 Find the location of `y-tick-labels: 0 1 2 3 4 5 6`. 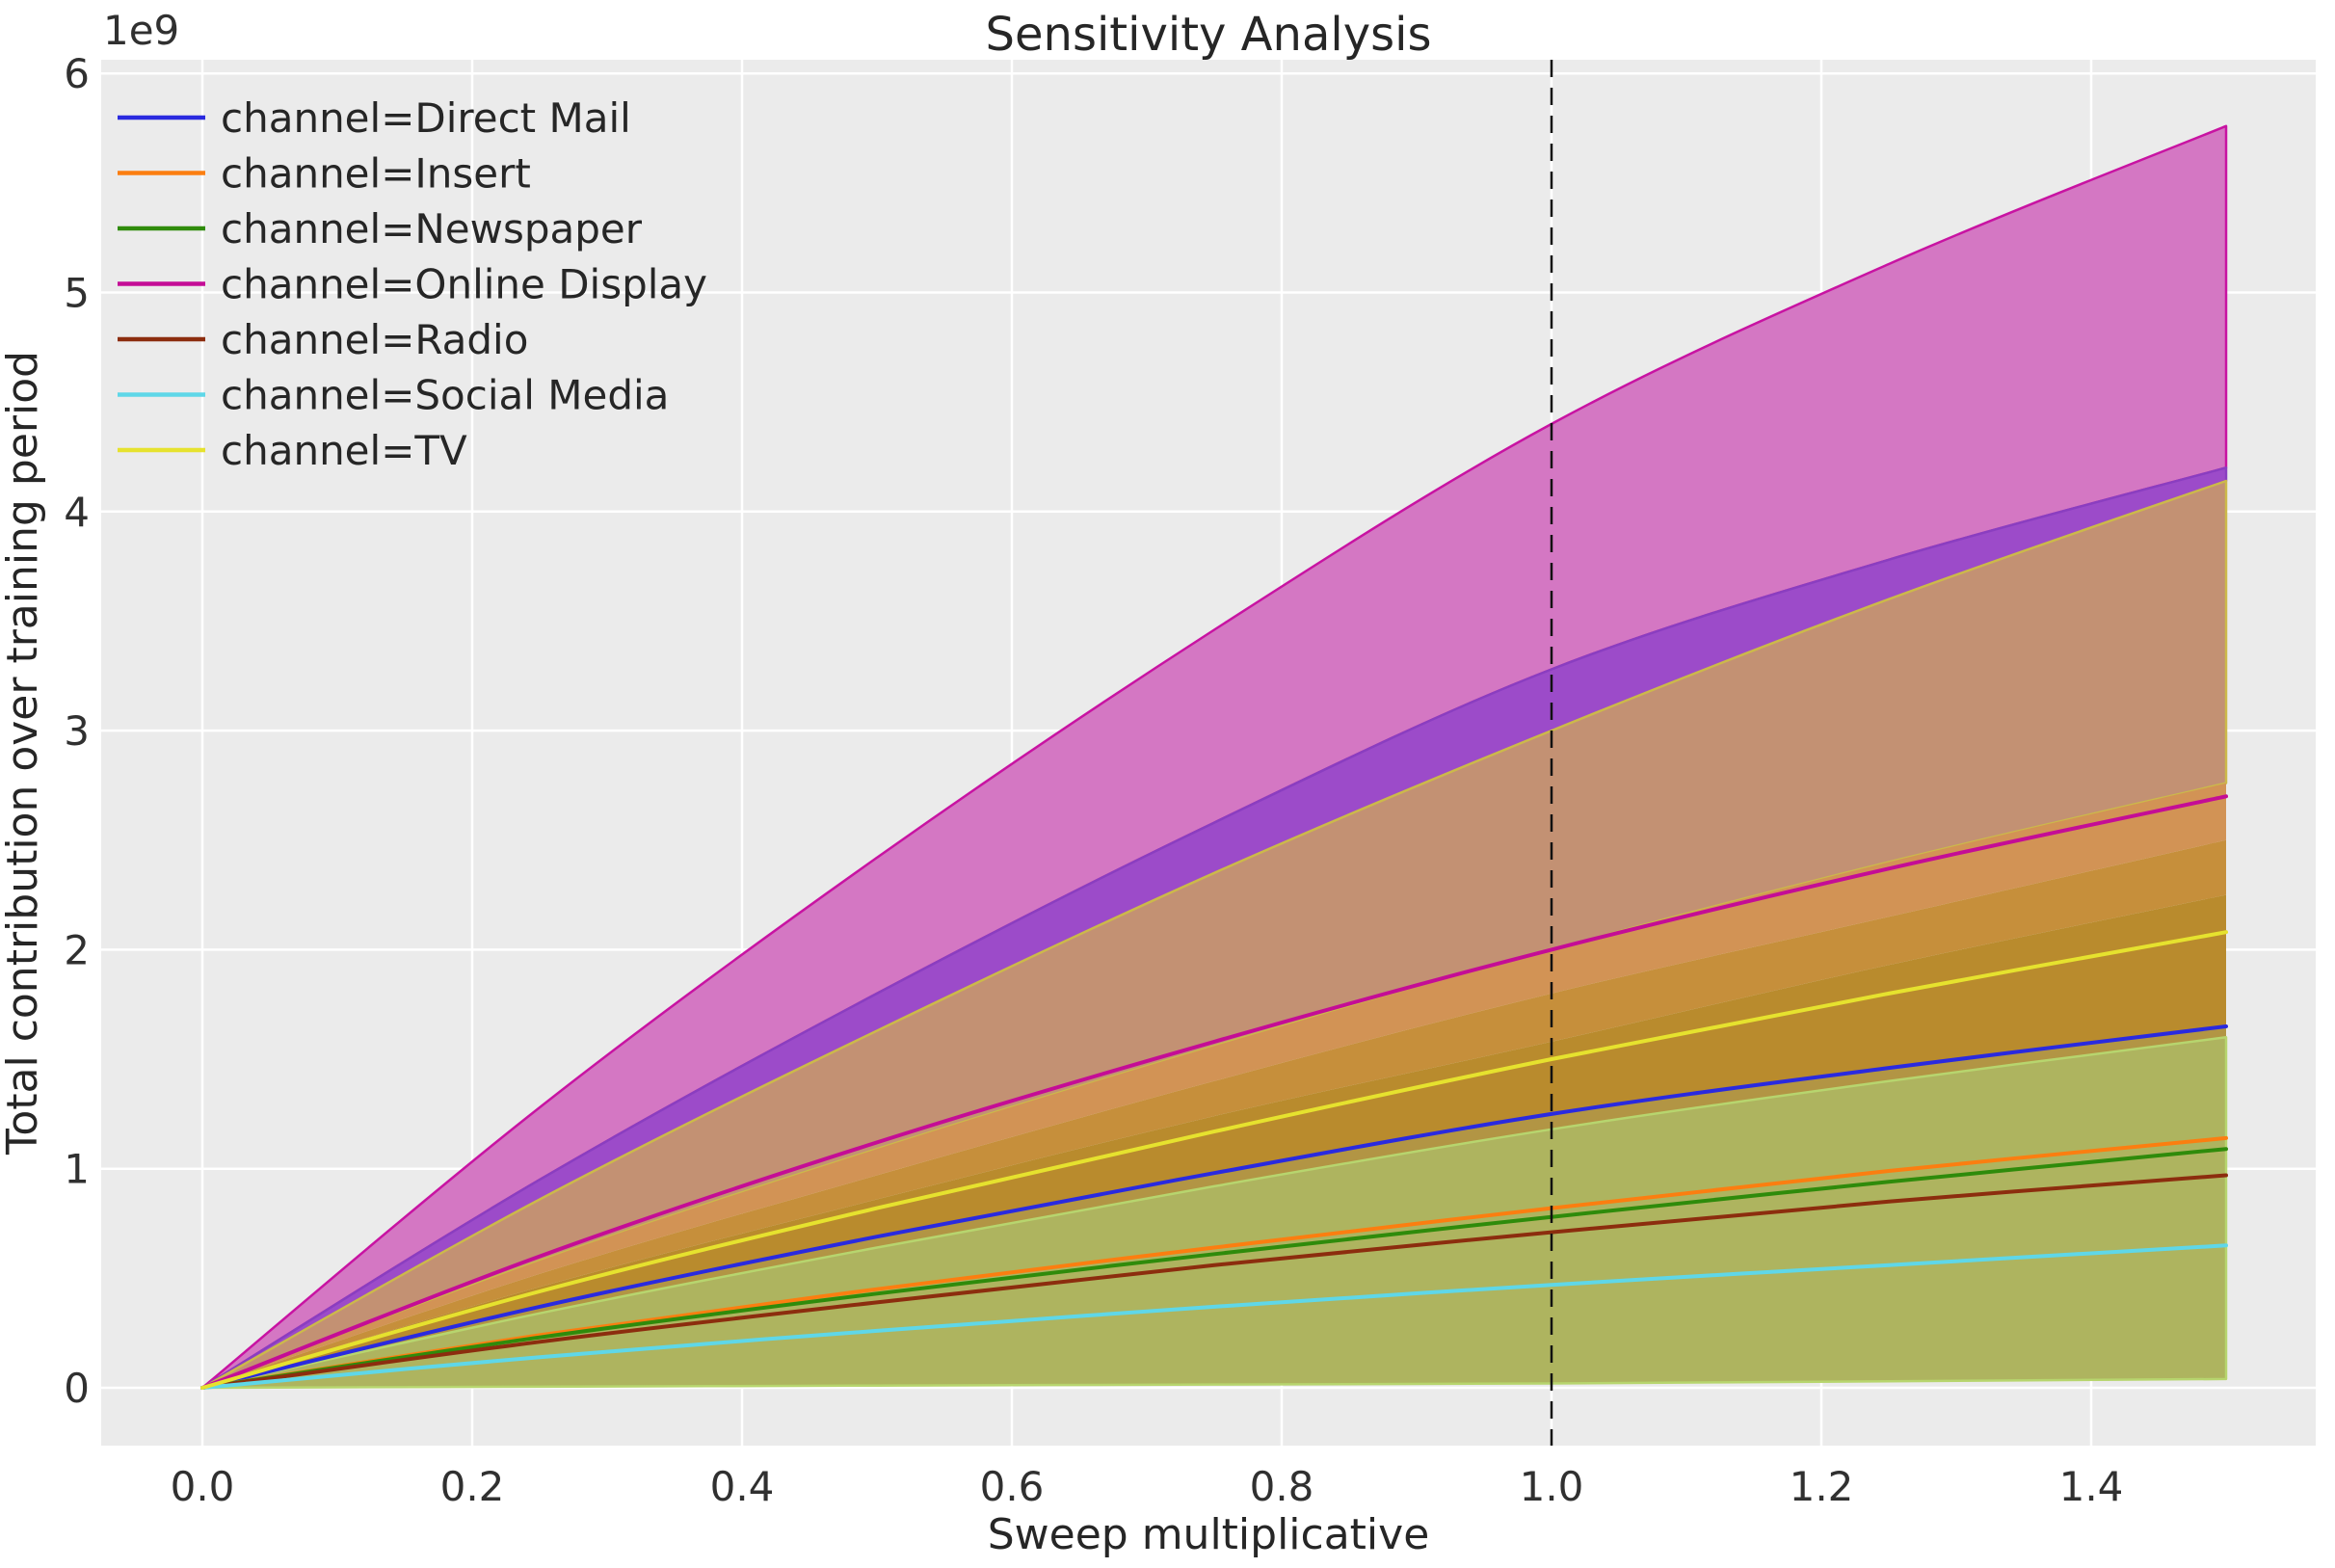

y-tick-labels: 0 1 2 3 4 5 6 is located at coordinates (77, 731).